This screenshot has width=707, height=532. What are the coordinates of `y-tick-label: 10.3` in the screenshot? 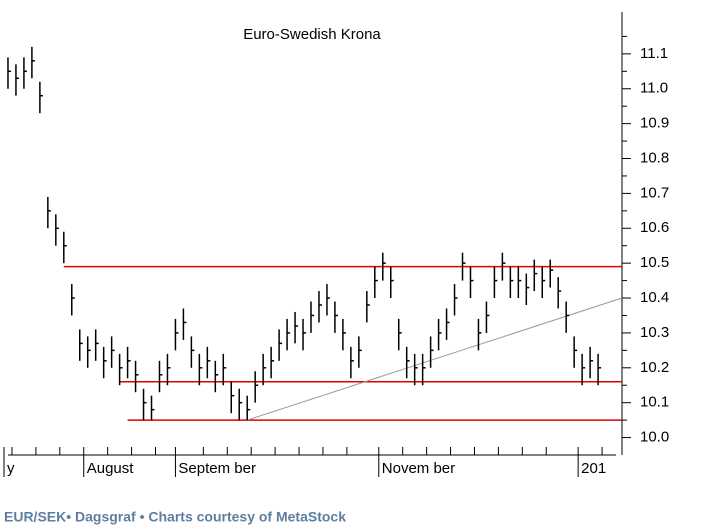 It's located at (654, 332).